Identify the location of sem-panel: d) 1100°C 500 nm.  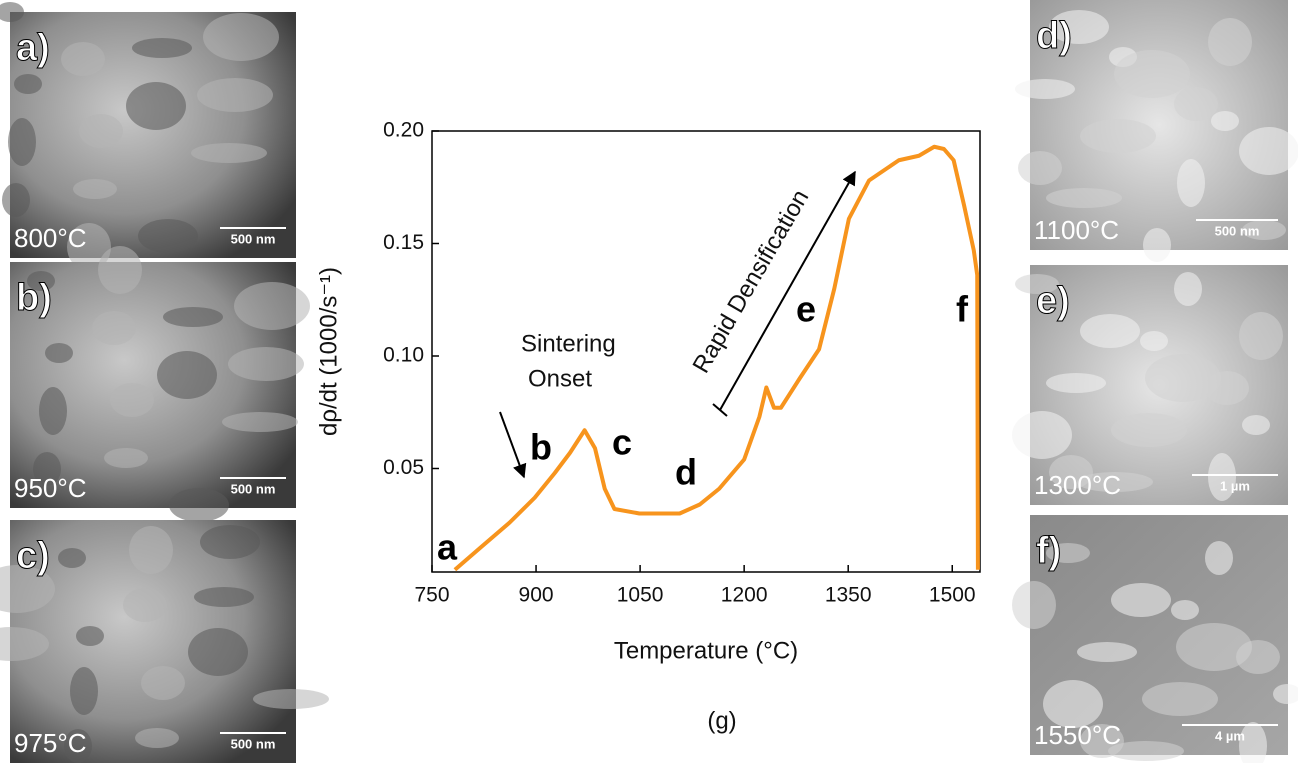
(1156, 131).